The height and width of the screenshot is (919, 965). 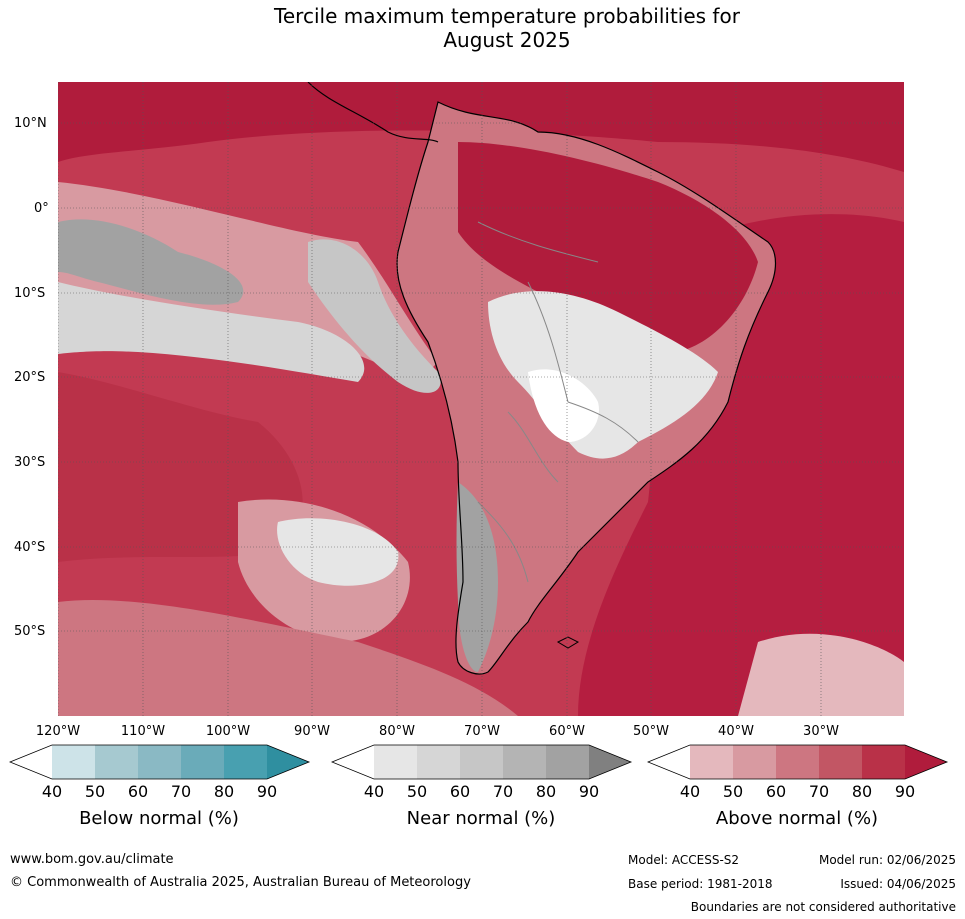 I want to click on colorbar-below-normal-svg, so click(x=160, y=762).